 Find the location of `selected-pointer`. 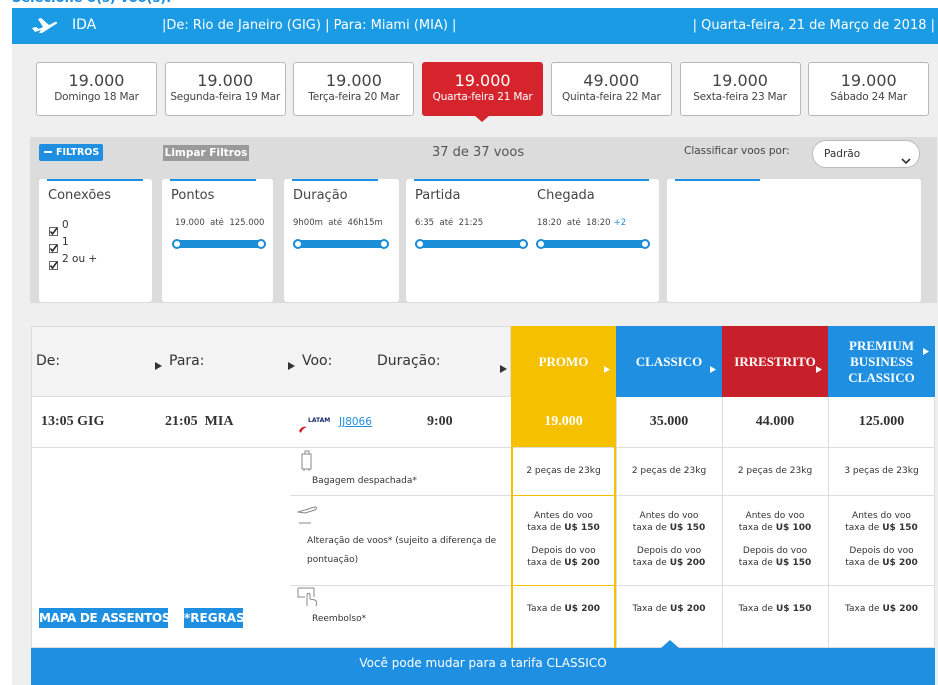

selected-pointer is located at coordinates (482, 118).